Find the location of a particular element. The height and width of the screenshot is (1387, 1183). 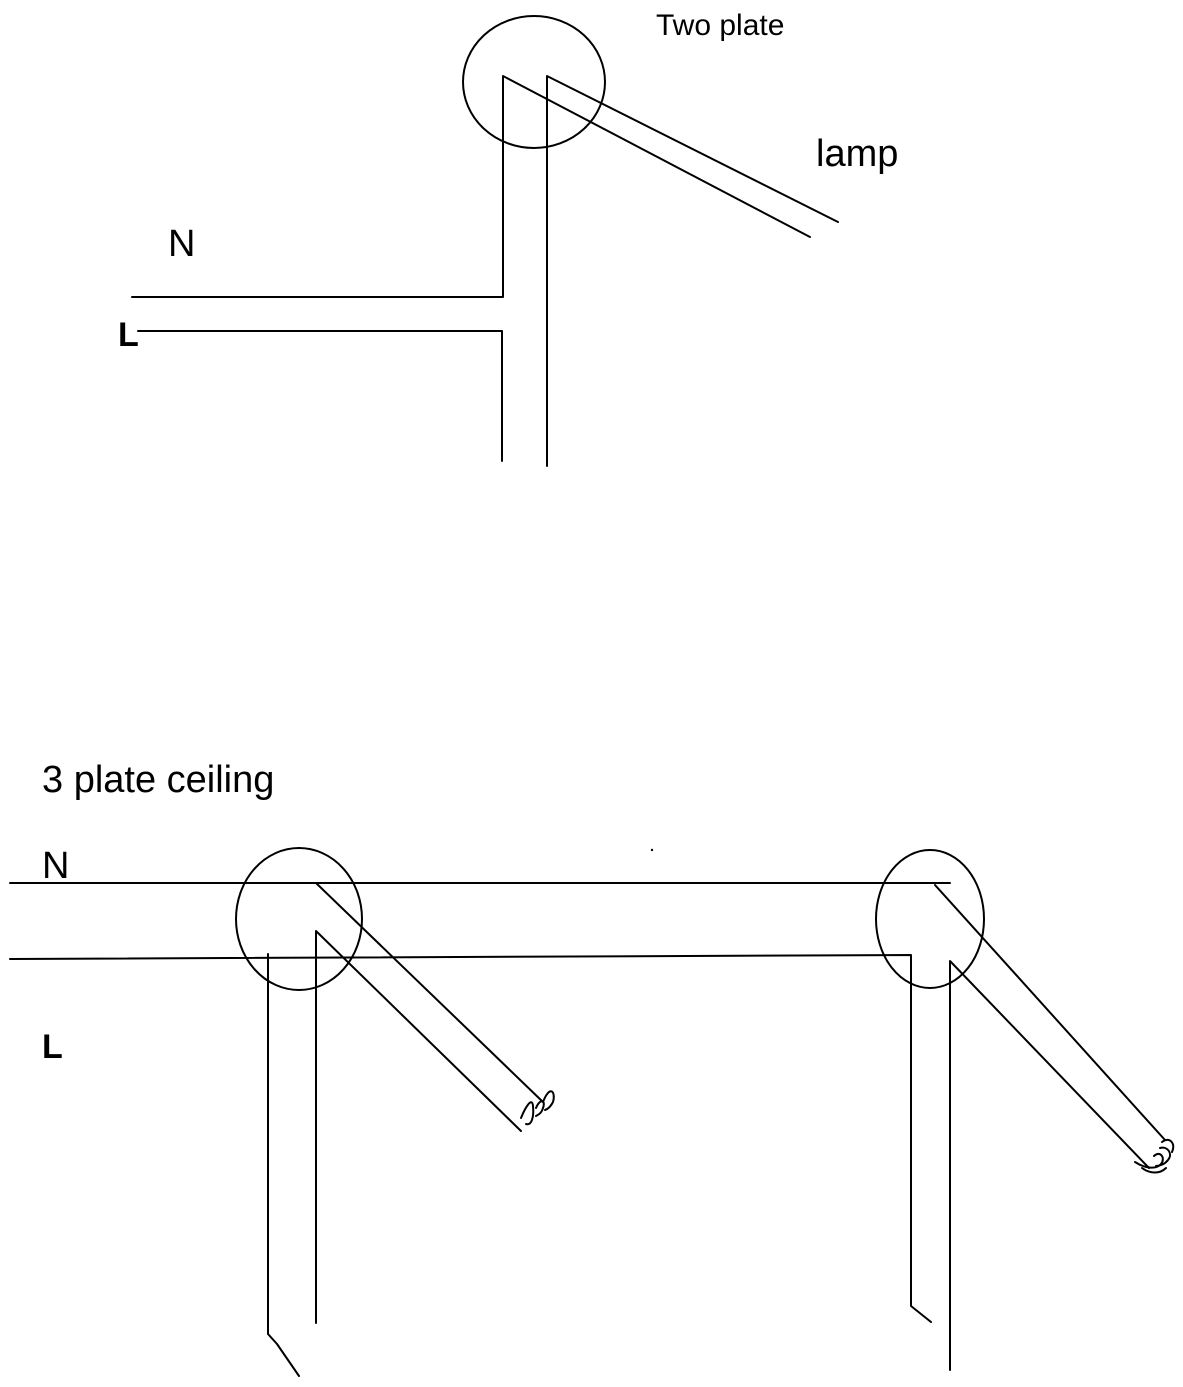

two-plate-switch-return-wire is located at coordinates (692, 271).